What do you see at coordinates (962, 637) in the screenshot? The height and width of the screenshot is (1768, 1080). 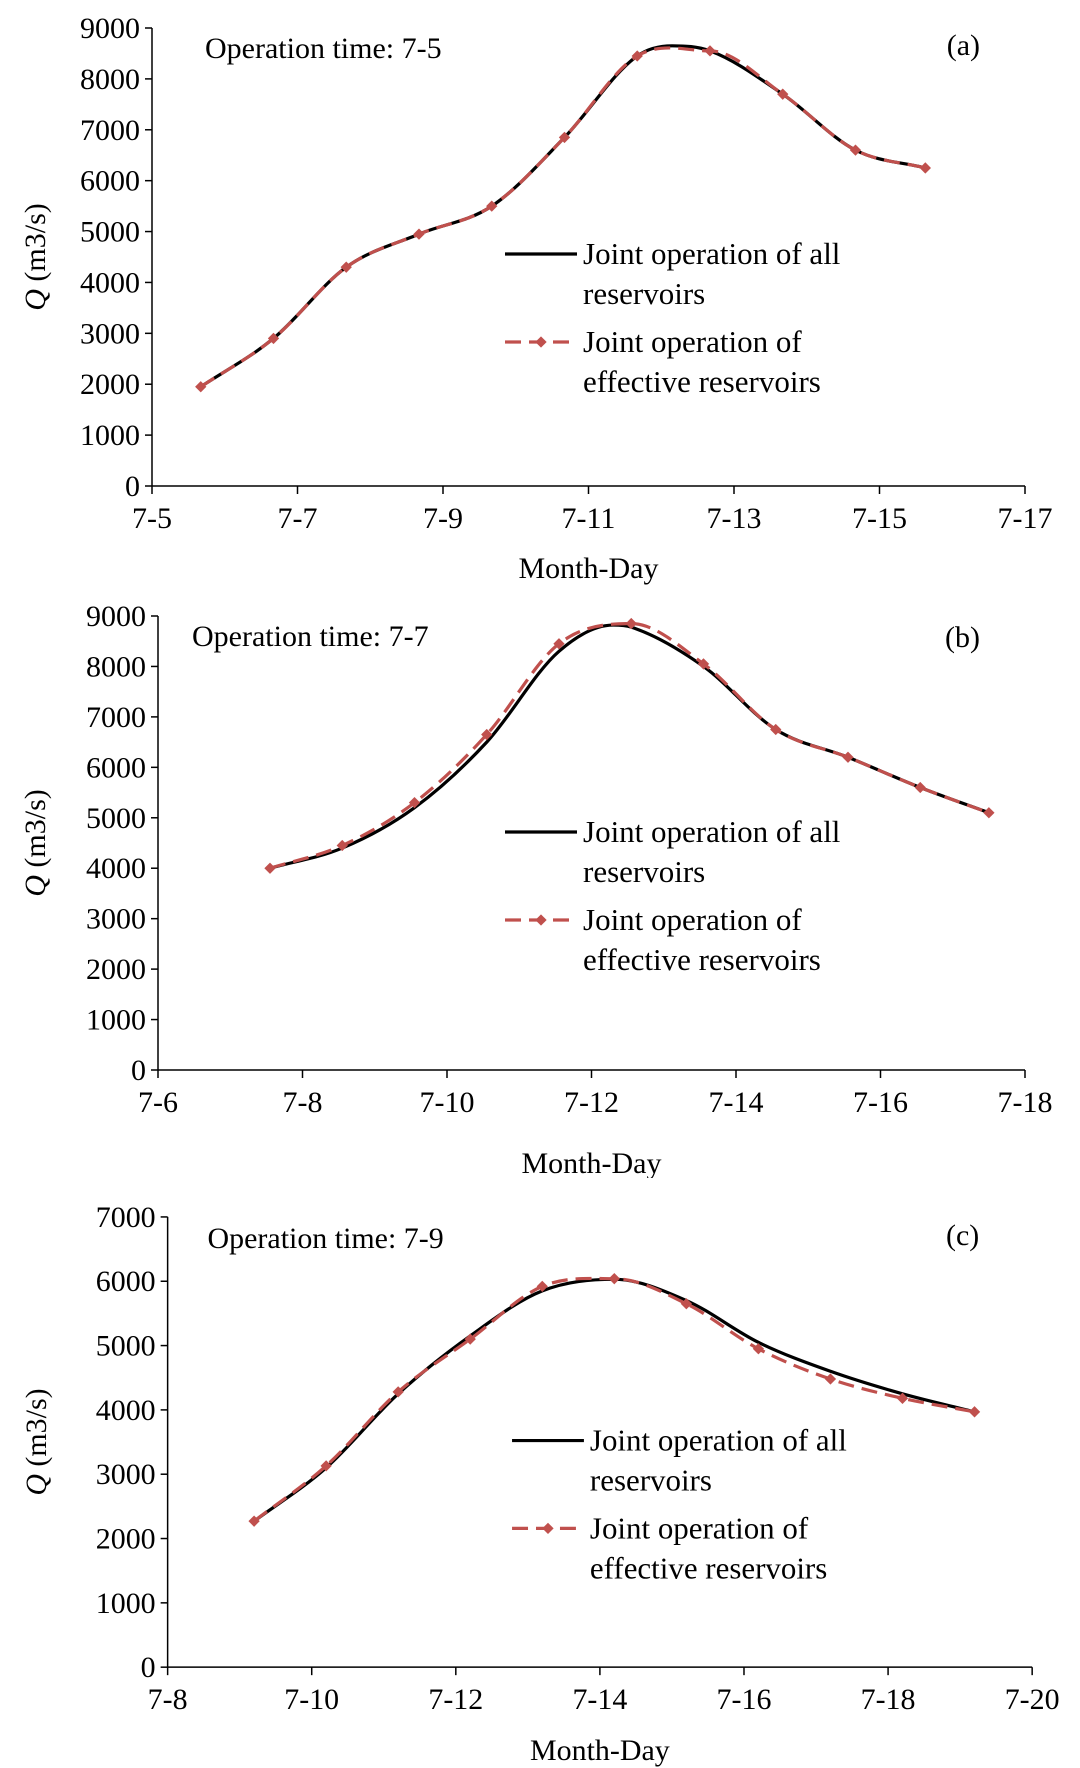 I see `panel-label: (b)` at bounding box center [962, 637].